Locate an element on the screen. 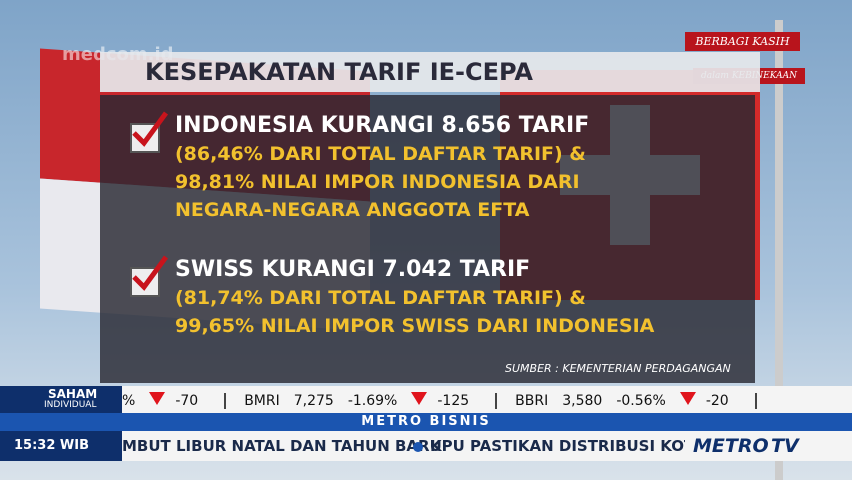 The height and width of the screenshot is (480, 852). item-line: (86,46% DARI TOTAL DAFTAR TARIF) & is located at coordinates (380, 154).